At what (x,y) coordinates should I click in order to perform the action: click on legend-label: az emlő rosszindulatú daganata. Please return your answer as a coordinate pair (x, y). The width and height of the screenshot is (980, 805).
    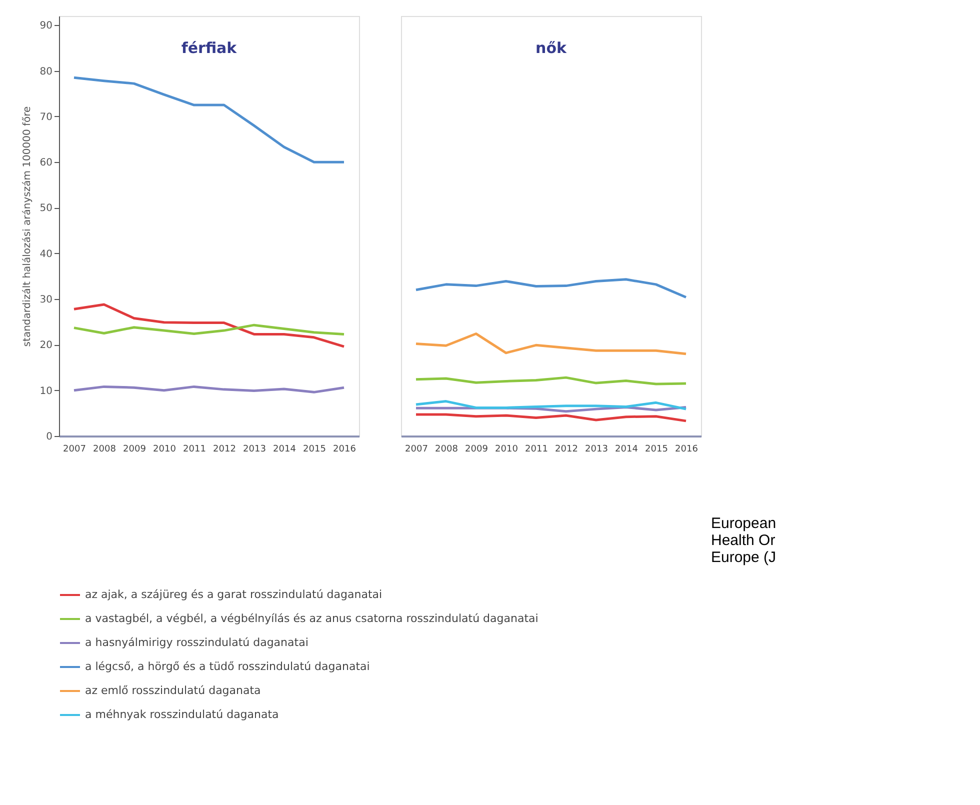
    Looking at the image, I should click on (173, 690).